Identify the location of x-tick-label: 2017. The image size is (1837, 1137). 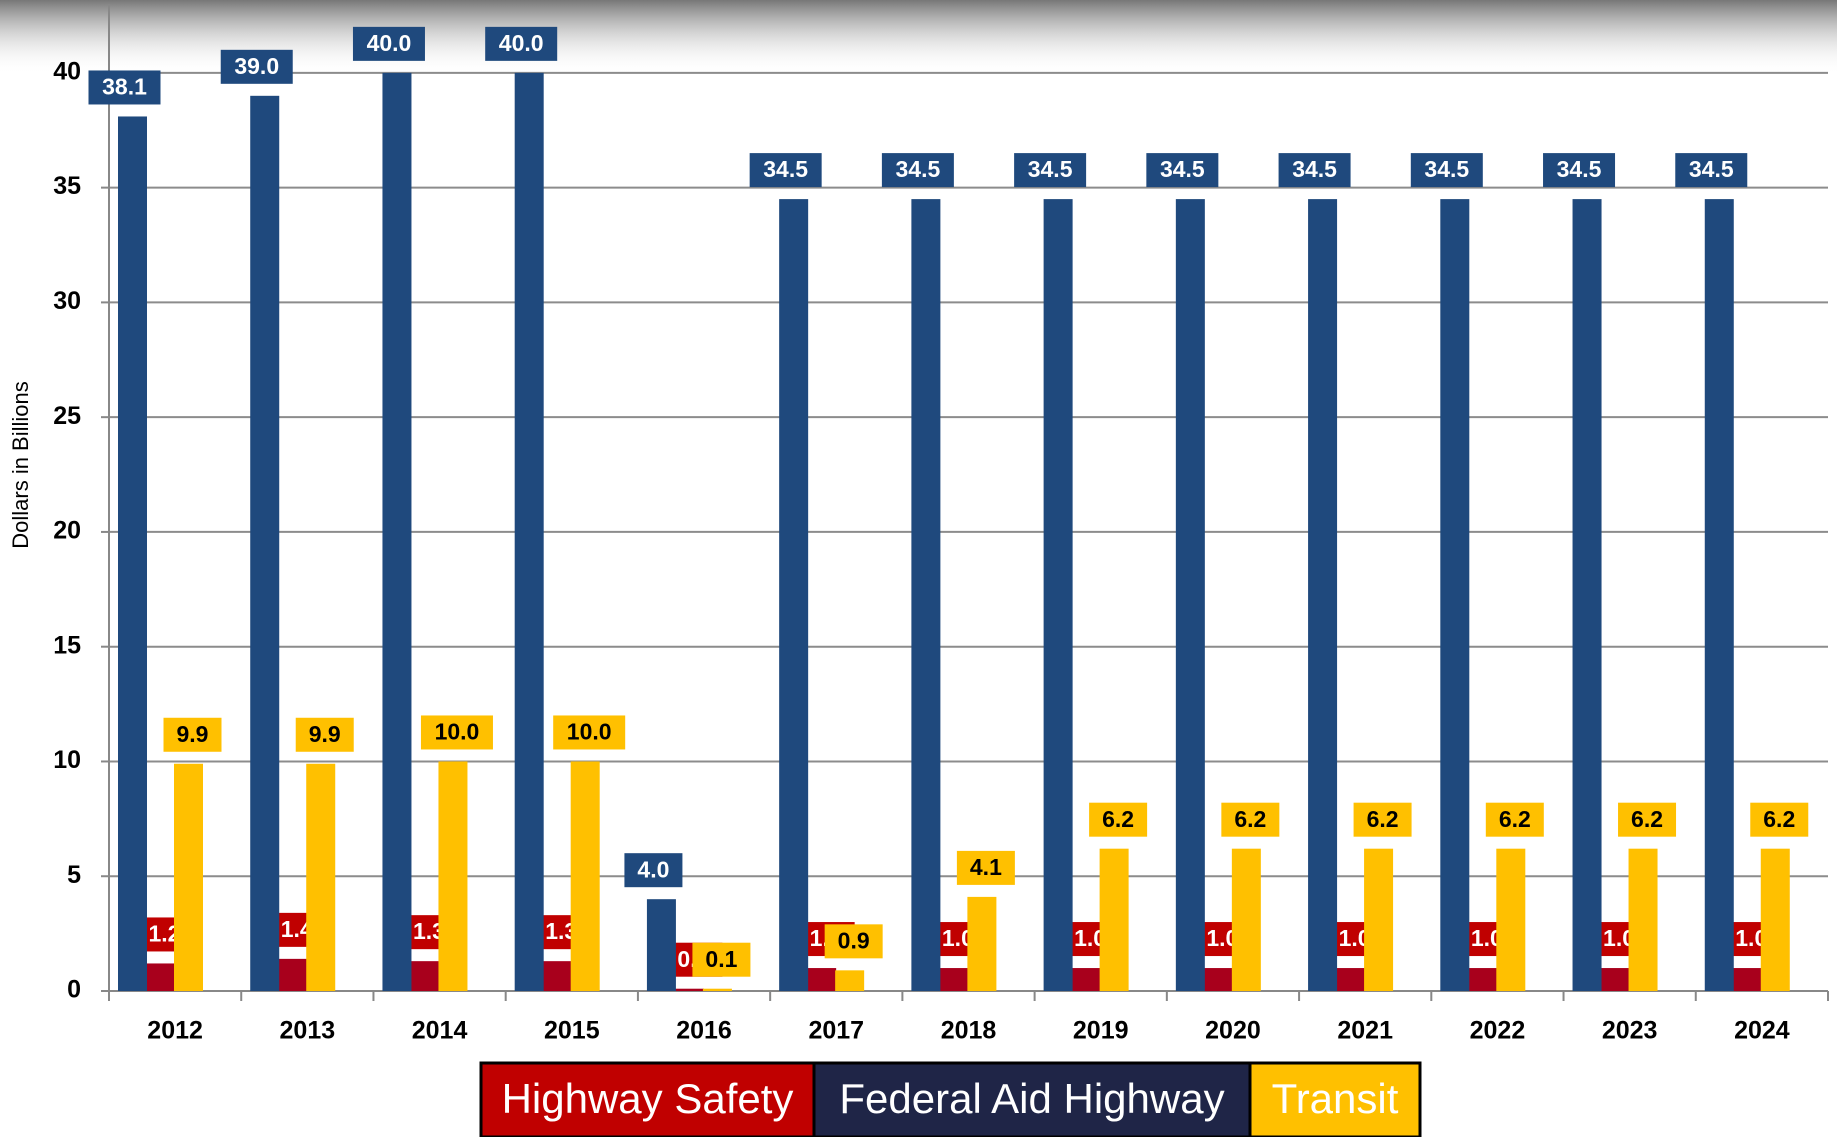
(836, 1031).